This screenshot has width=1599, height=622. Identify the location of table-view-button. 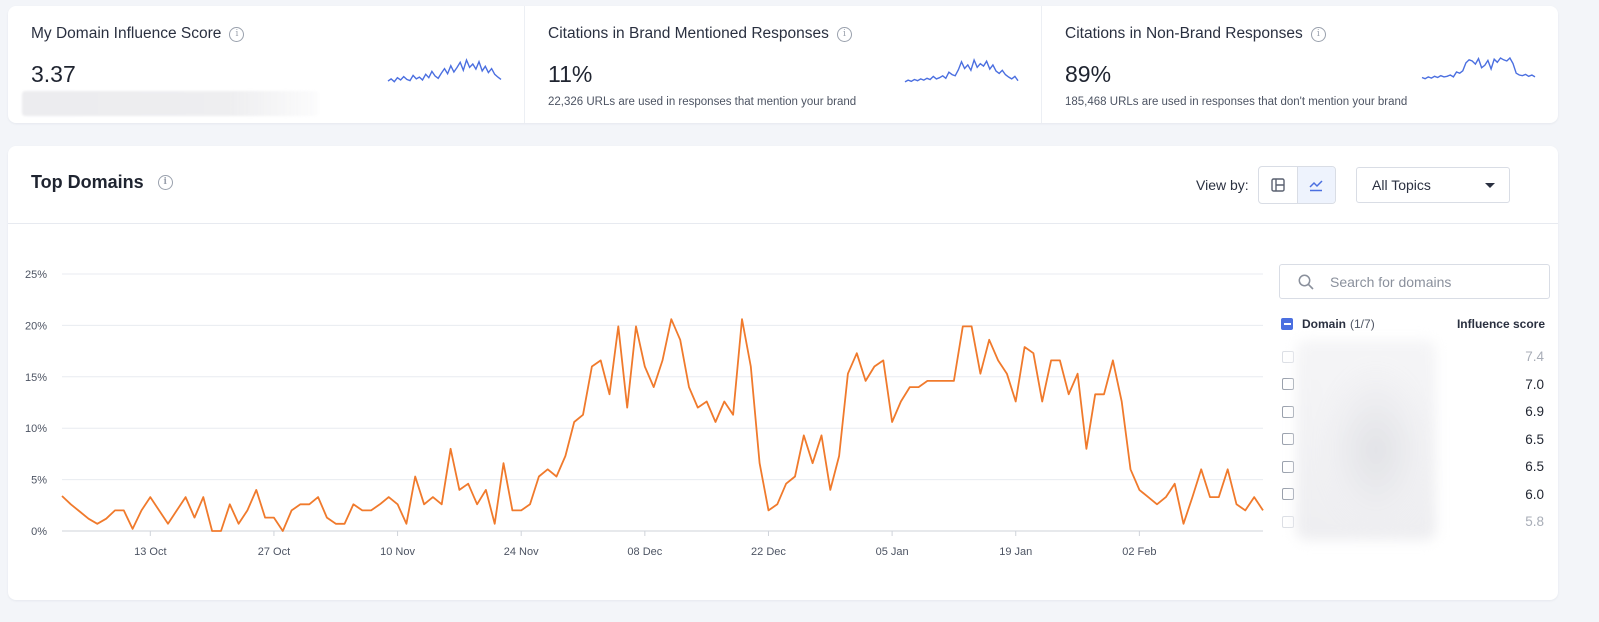
(1278, 185).